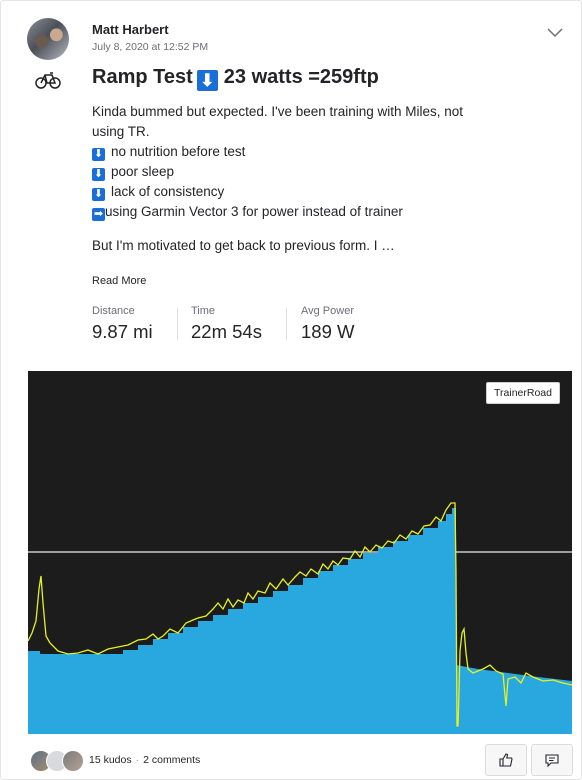 The width and height of the screenshot is (582, 780). I want to click on description-line: ⬇ no nutrition before test, so click(169, 152).